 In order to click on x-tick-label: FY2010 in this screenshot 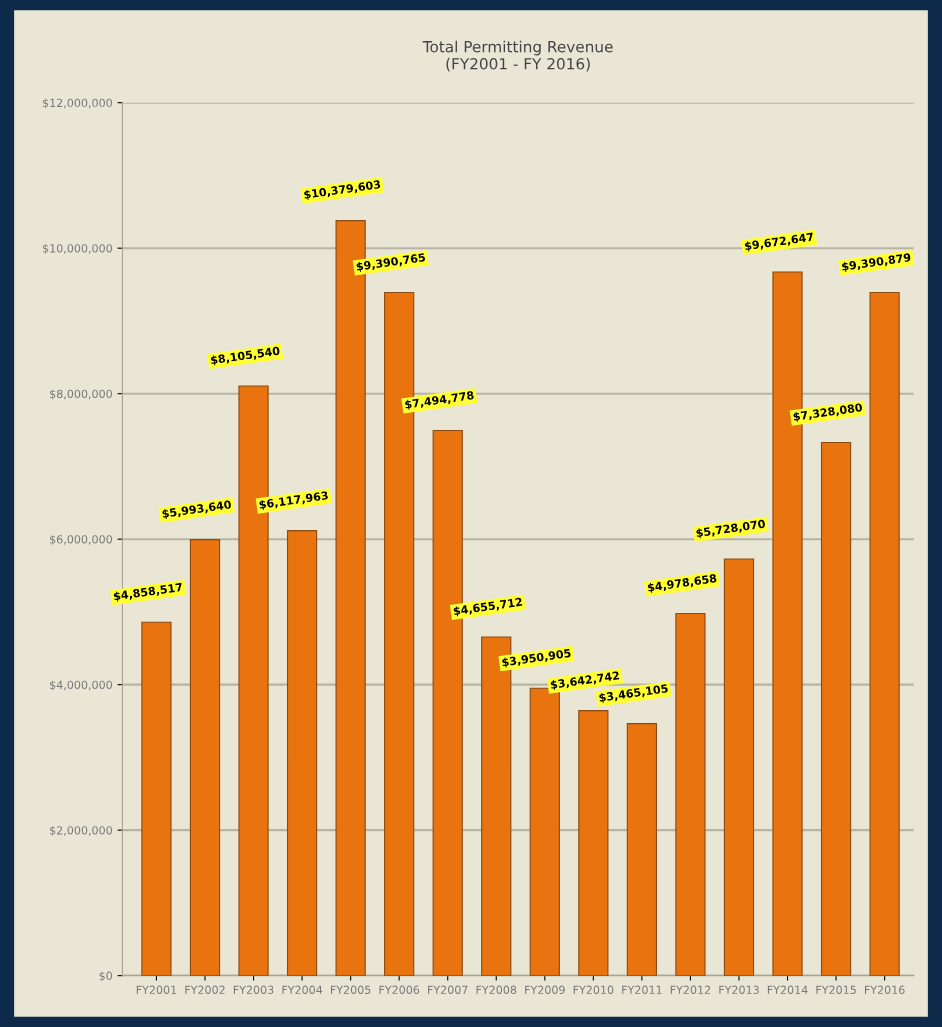, I will do `click(593, 989)`.